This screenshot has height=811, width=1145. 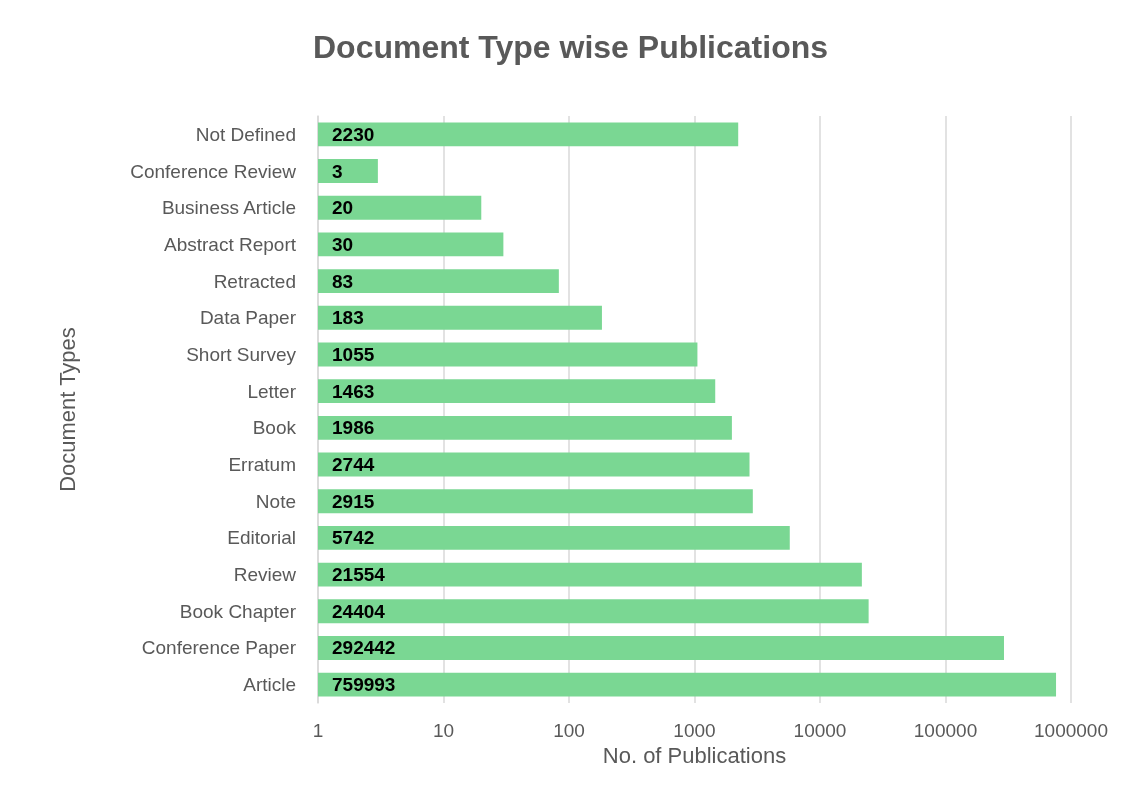 I want to click on y-tick-label: Article, so click(x=269, y=685).